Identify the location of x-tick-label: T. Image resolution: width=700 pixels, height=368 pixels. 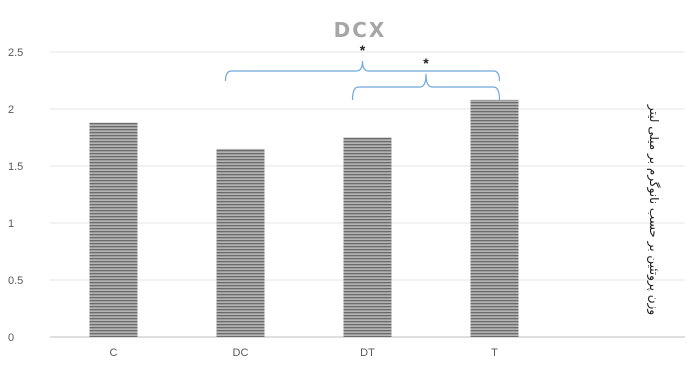
(494, 353).